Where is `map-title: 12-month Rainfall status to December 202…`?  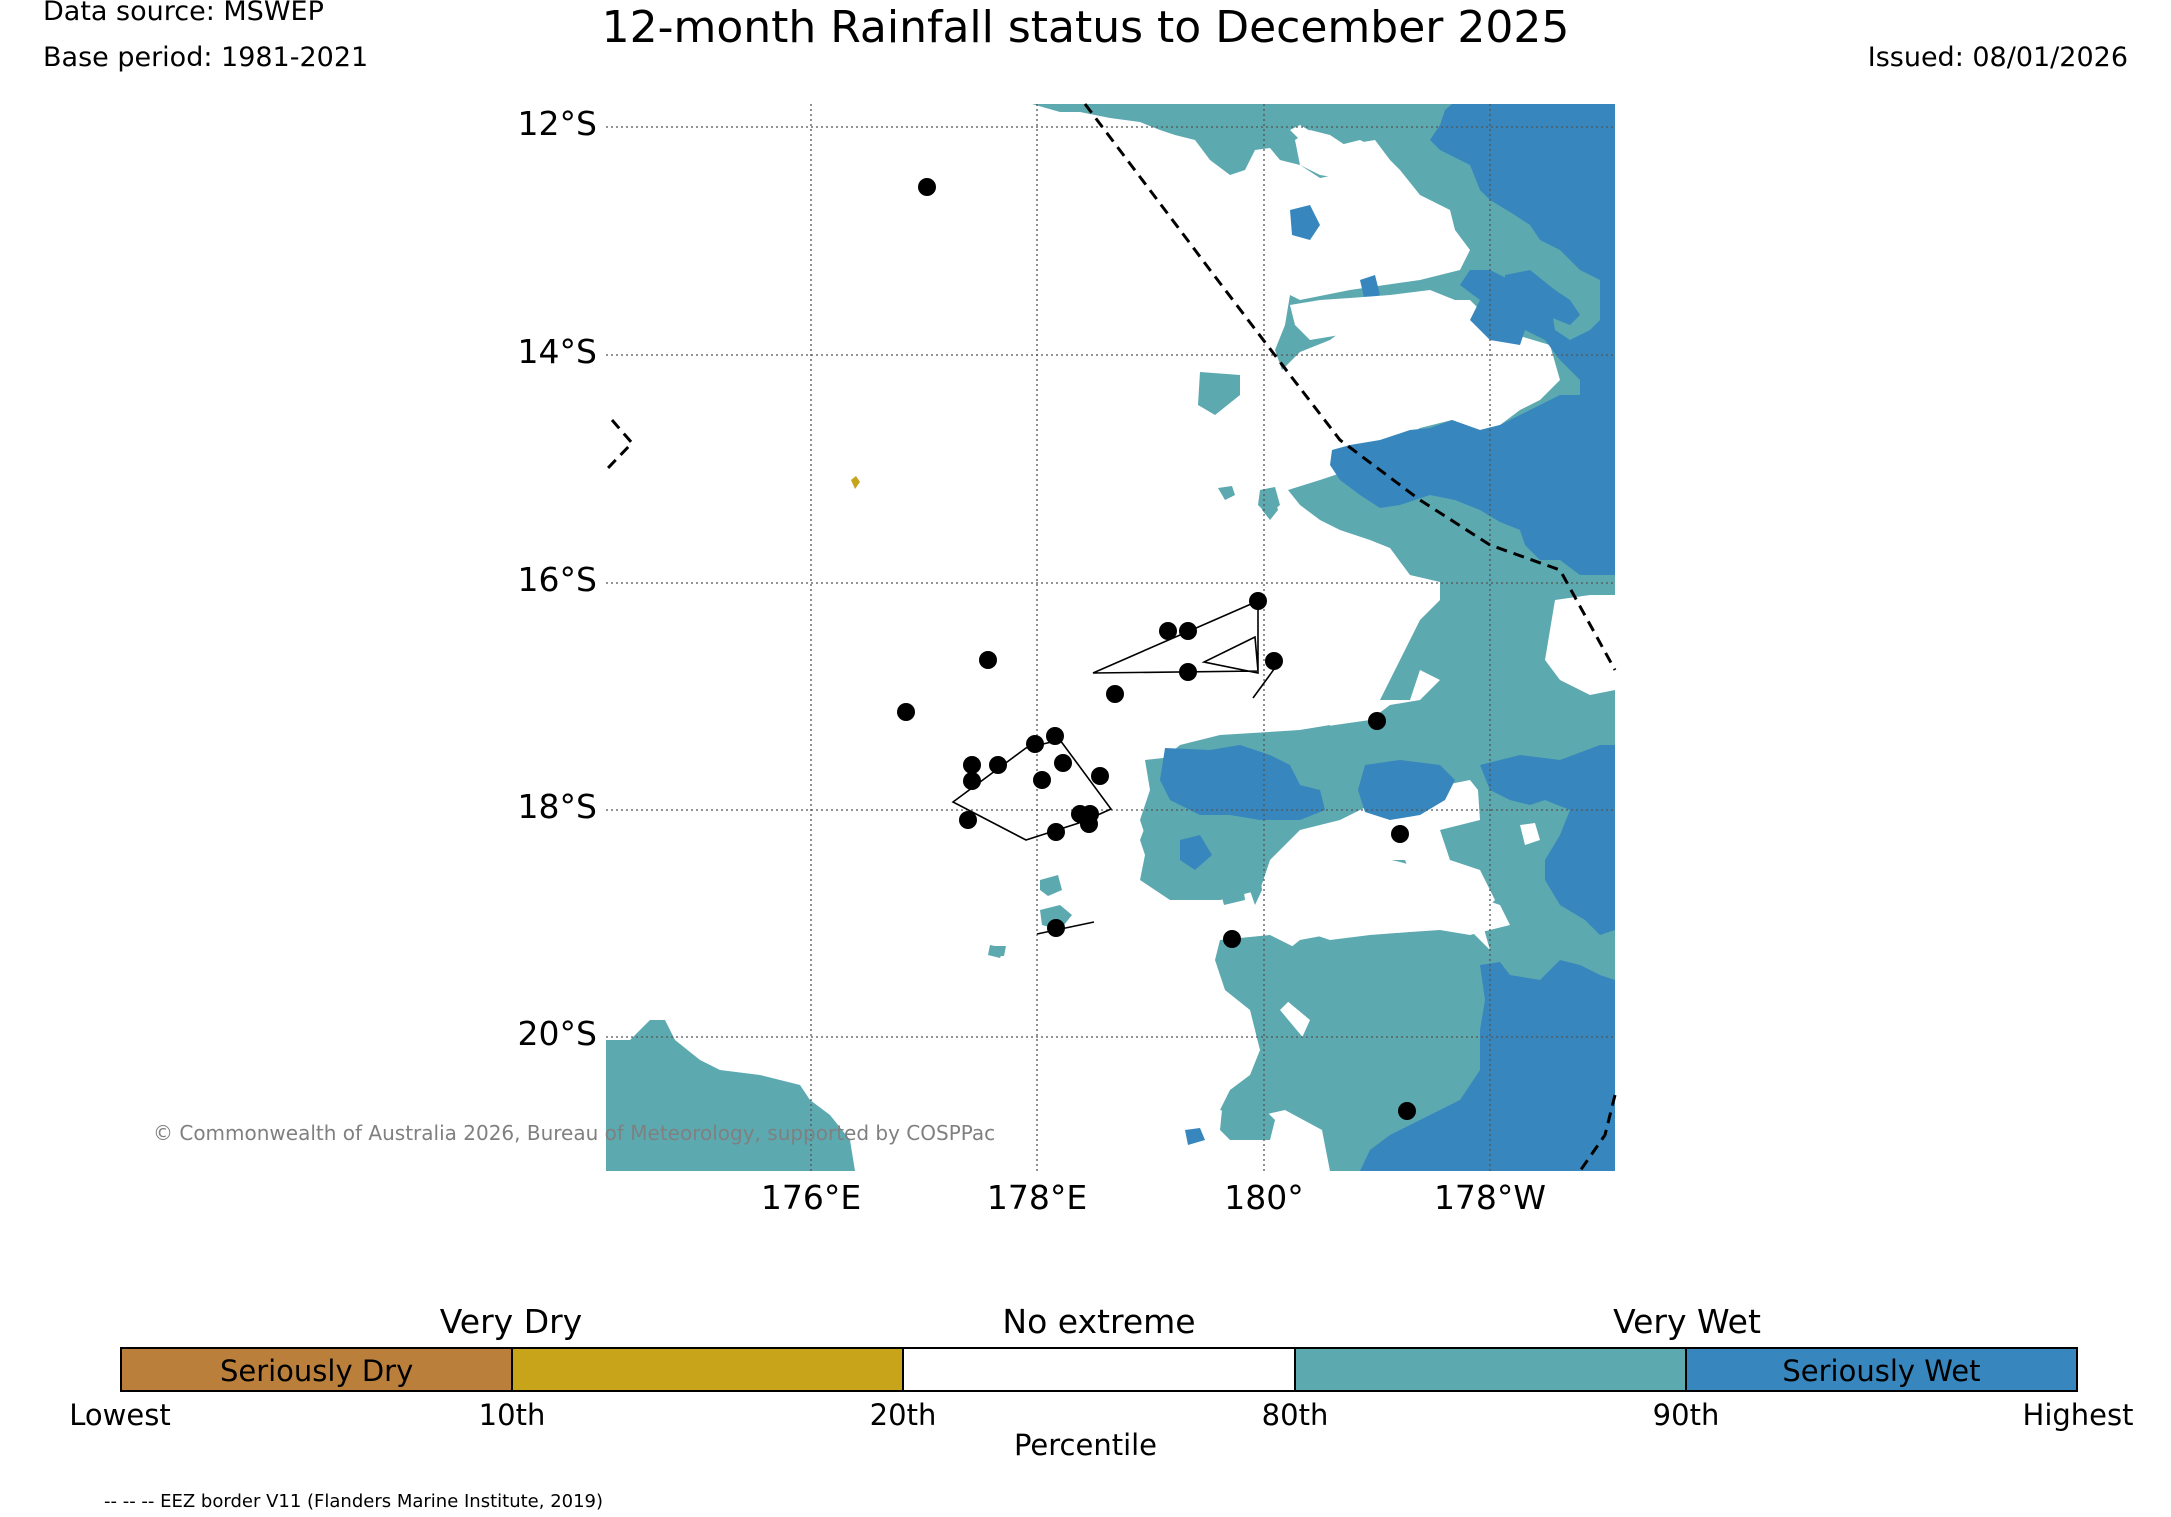
map-title: 12-month Rainfall status to December 202… is located at coordinates (1085, 27).